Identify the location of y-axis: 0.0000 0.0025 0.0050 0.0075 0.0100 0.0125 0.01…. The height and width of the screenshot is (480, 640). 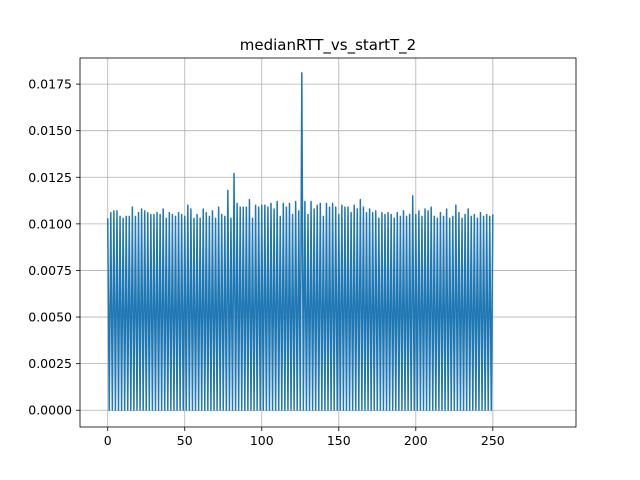
(54, 247).